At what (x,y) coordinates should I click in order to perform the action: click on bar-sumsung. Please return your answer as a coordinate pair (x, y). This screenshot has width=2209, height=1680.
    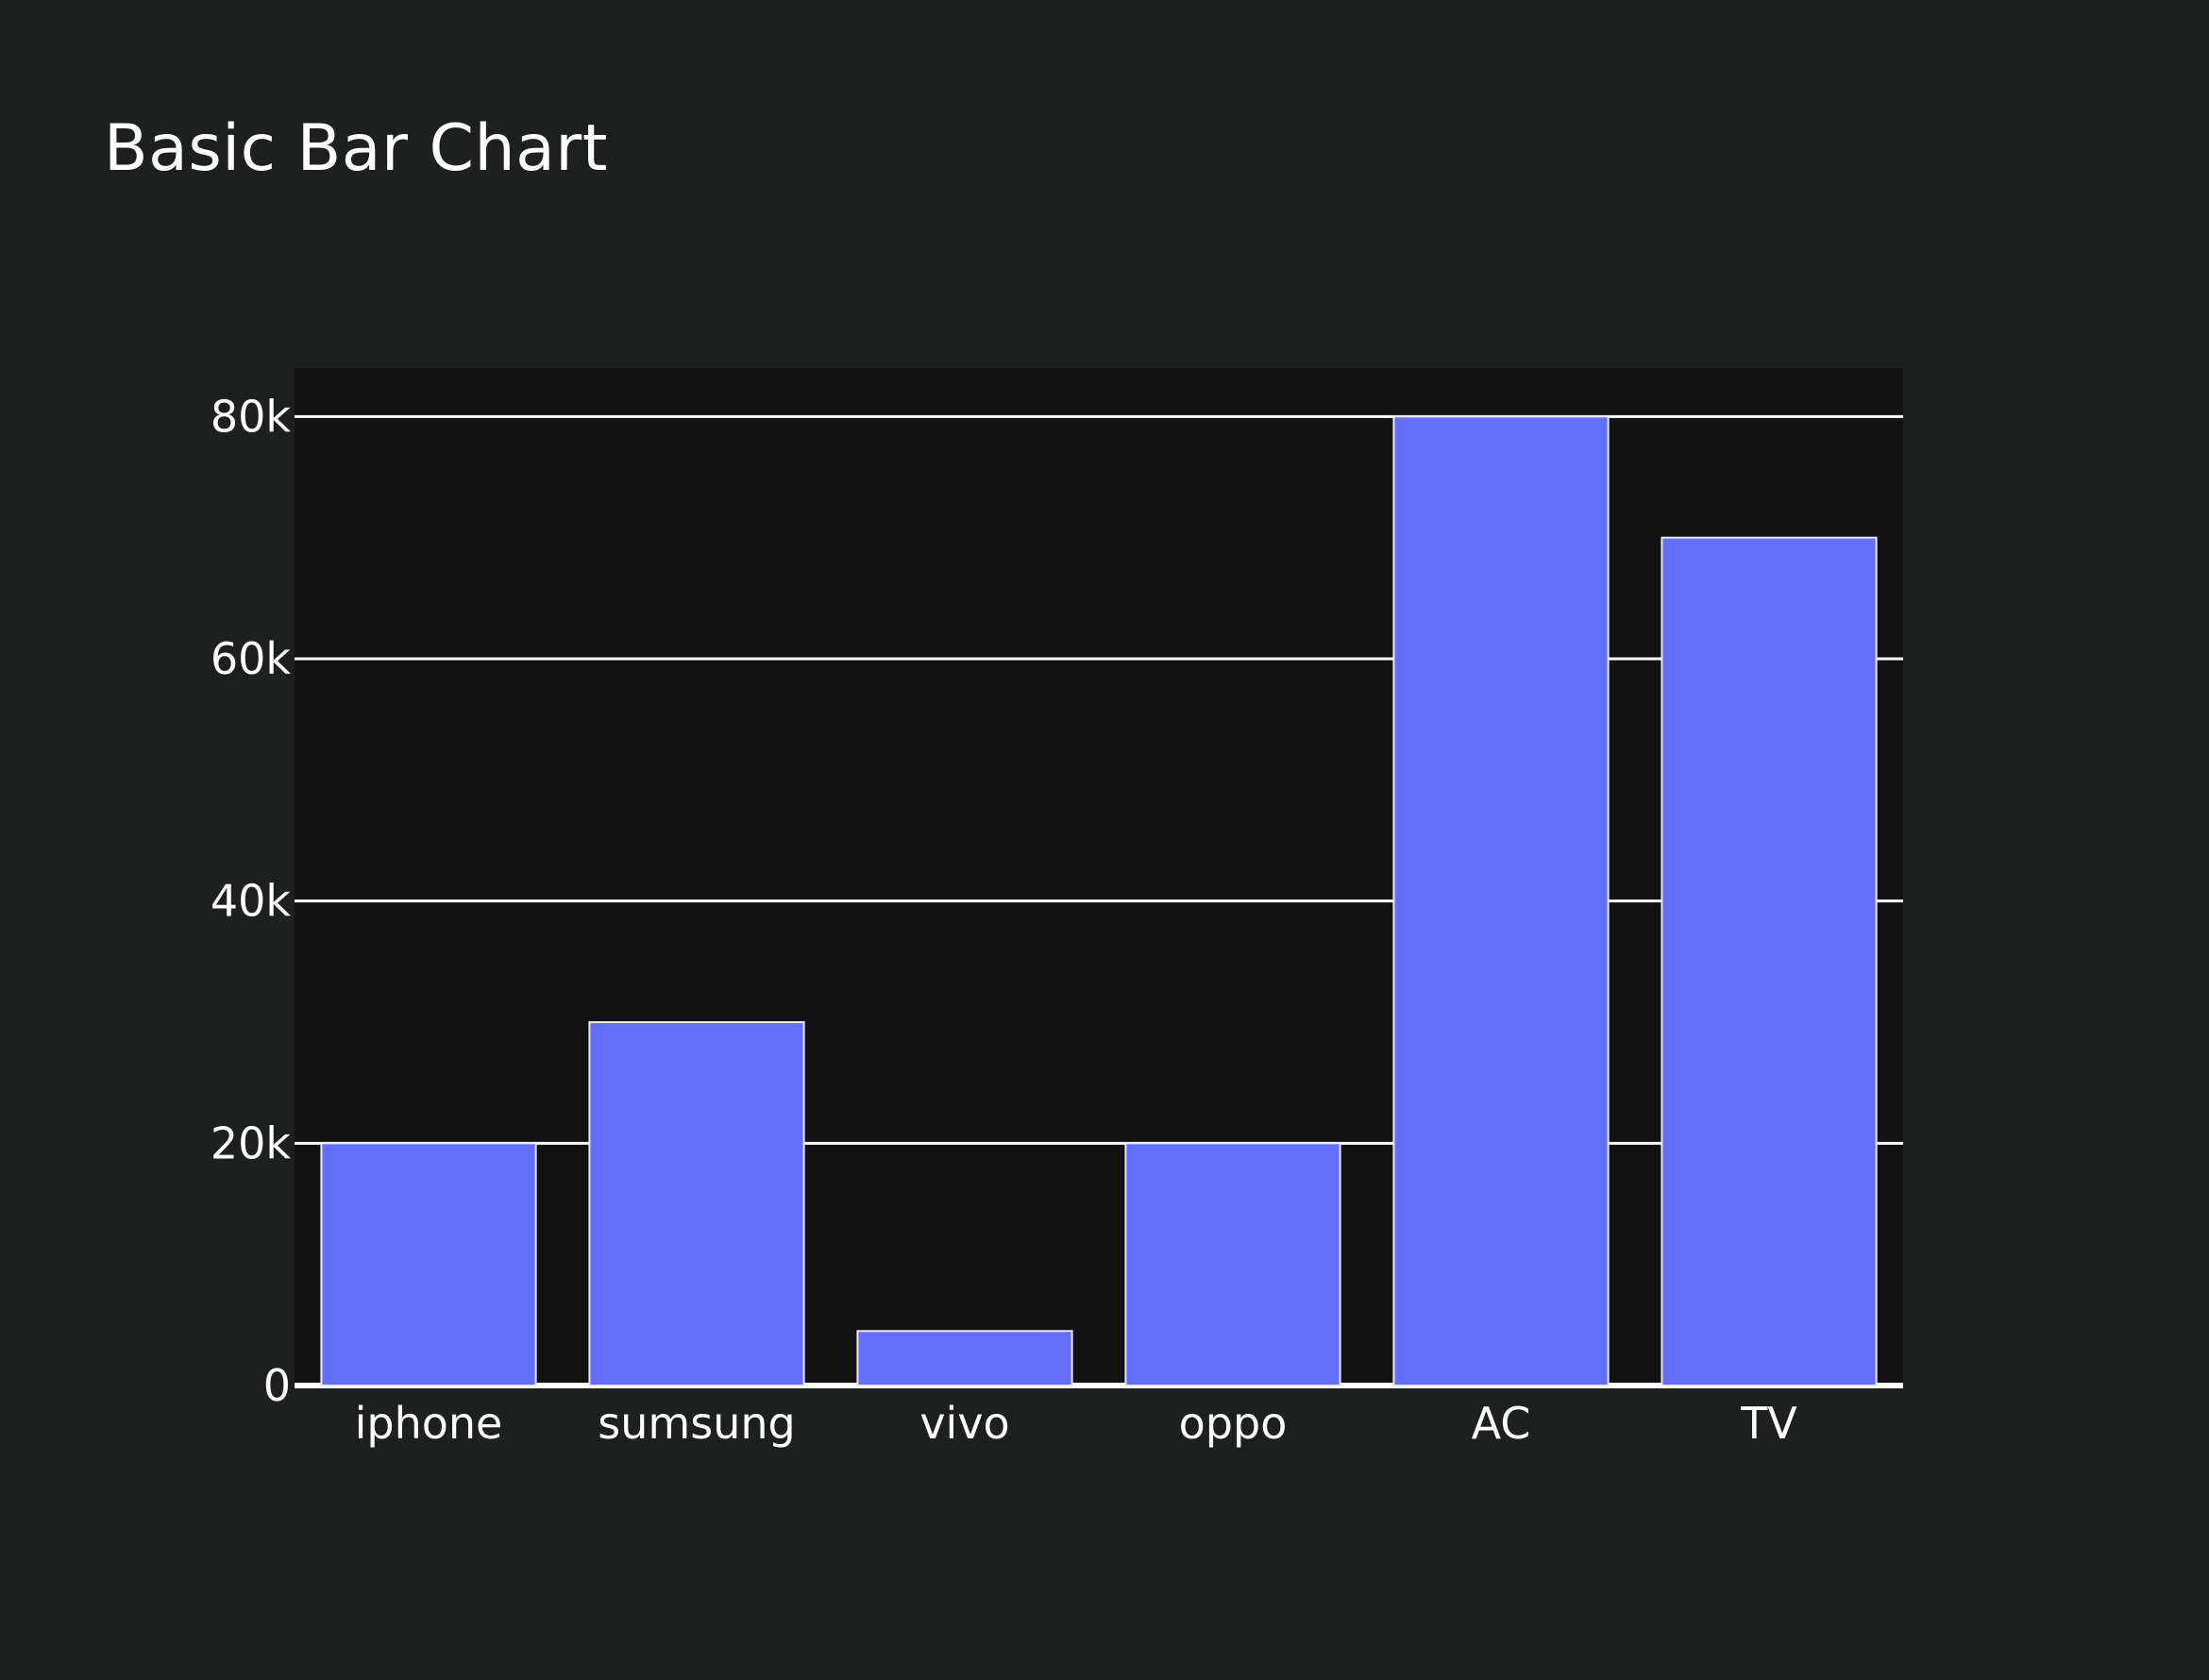
    Looking at the image, I should click on (696, 1203).